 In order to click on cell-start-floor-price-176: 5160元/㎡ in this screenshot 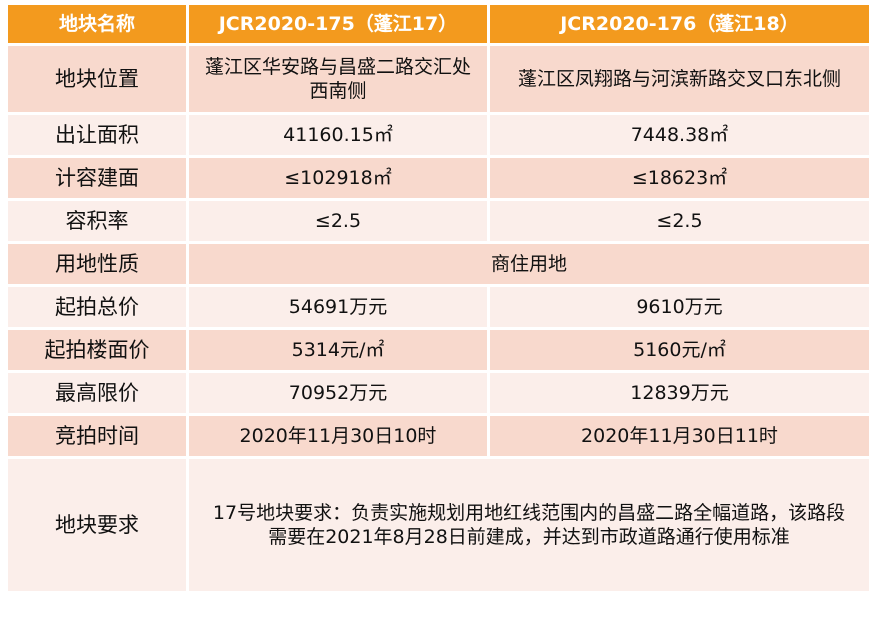, I will do `click(679, 350)`.